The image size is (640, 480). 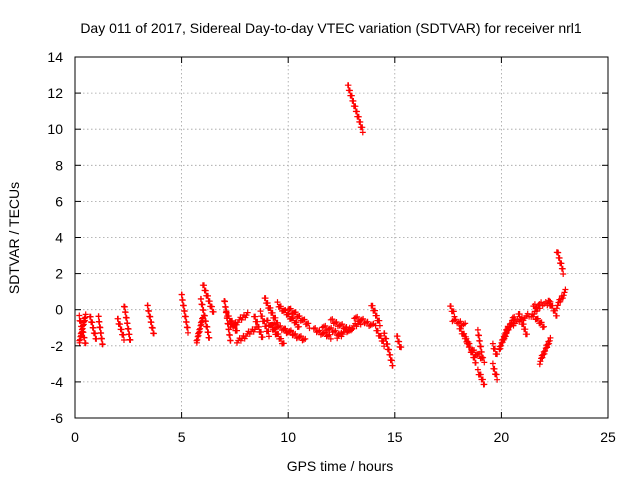 What do you see at coordinates (57, 382) in the screenshot?
I see `y-tick-label: -4` at bounding box center [57, 382].